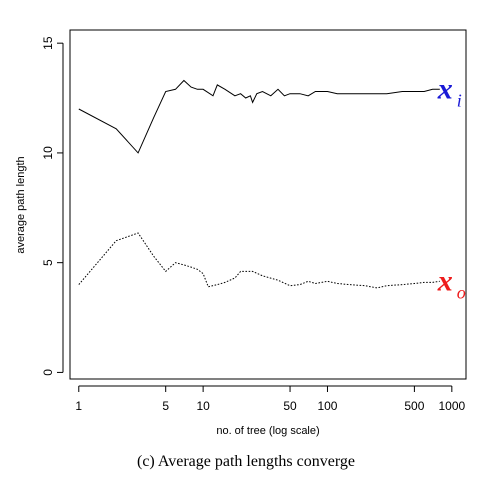 Image resolution: width=492 pixels, height=500 pixels. What do you see at coordinates (270, 399) in the screenshot?
I see `x-axis: 1 5 10 50 100 500 1000` at bounding box center [270, 399].